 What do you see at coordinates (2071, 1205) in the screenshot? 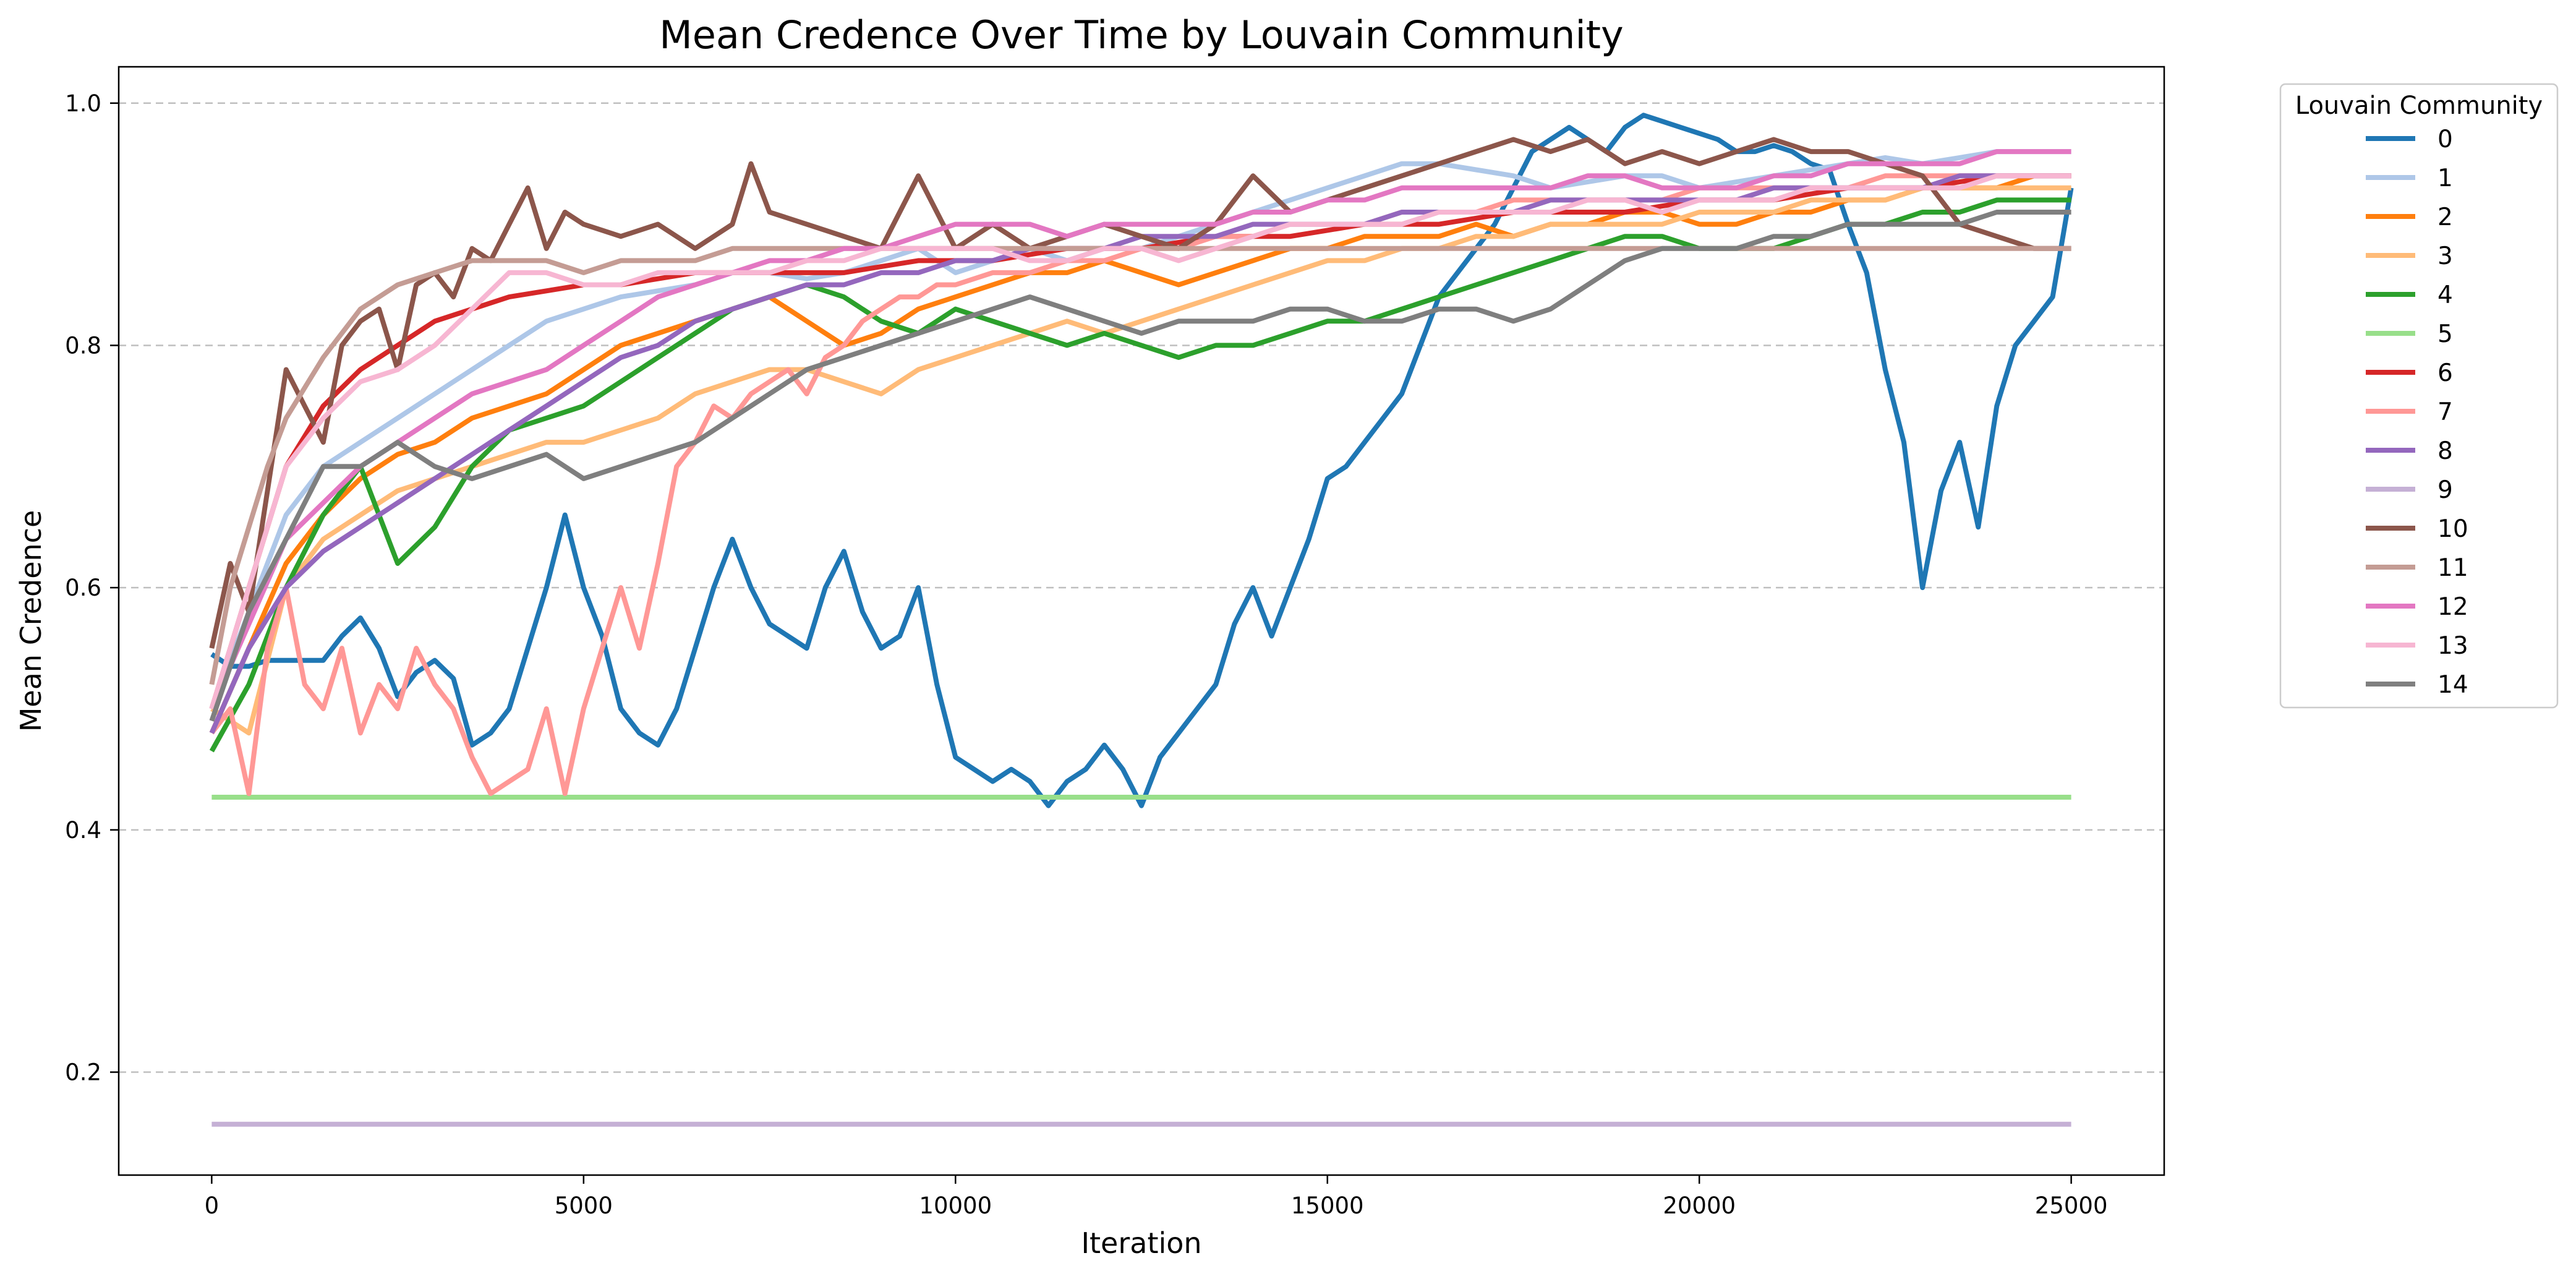
I see `x-tick-label-25000: 25000` at bounding box center [2071, 1205].